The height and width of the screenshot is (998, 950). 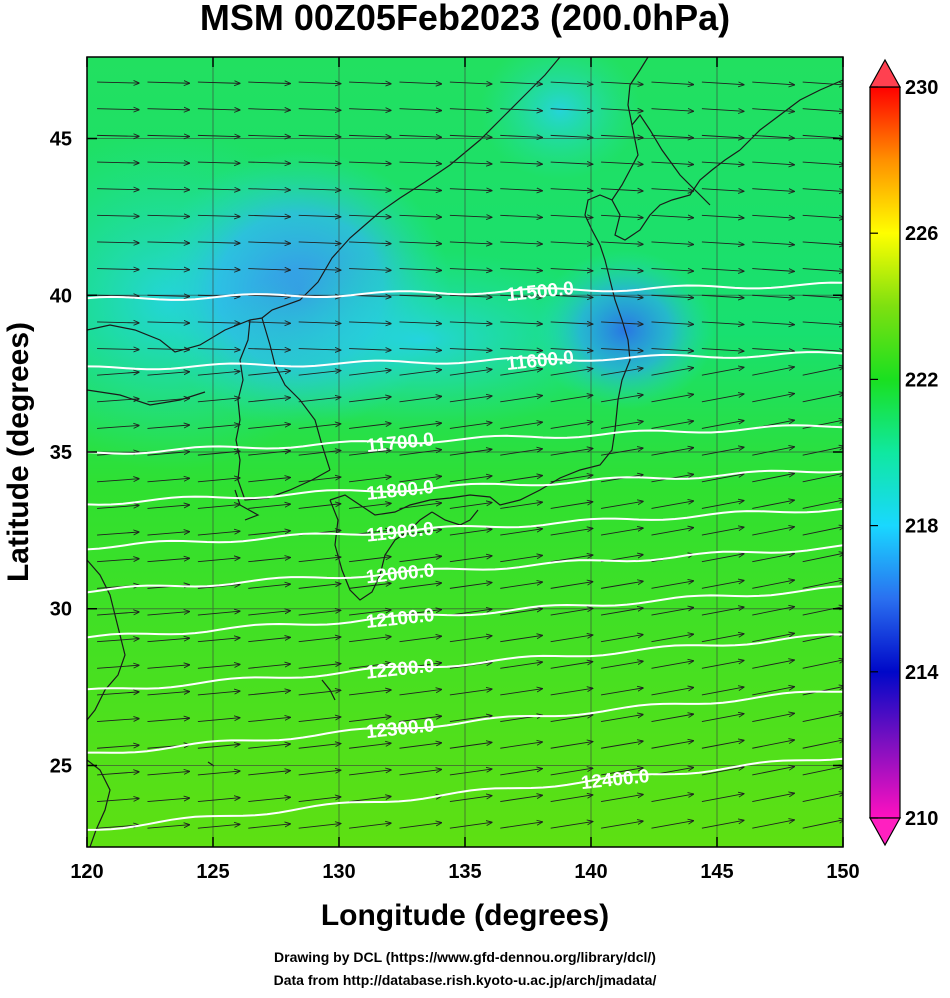 I want to click on colorbar-min-arrow, so click(x=885, y=832).